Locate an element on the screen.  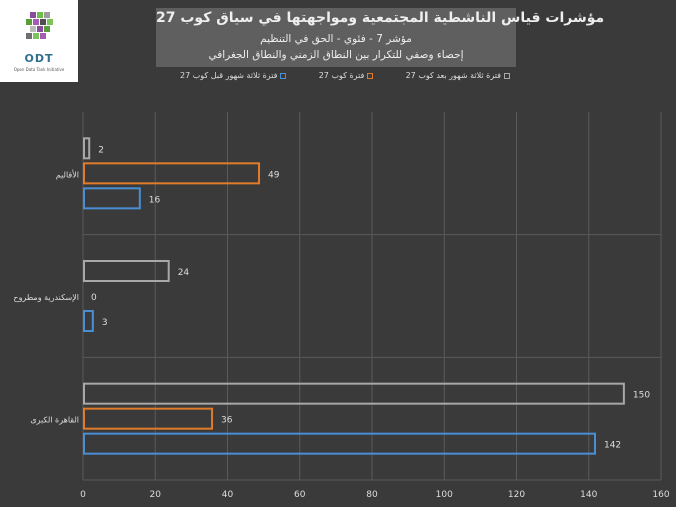
data-label-during: 36 is located at coordinates (227, 421).